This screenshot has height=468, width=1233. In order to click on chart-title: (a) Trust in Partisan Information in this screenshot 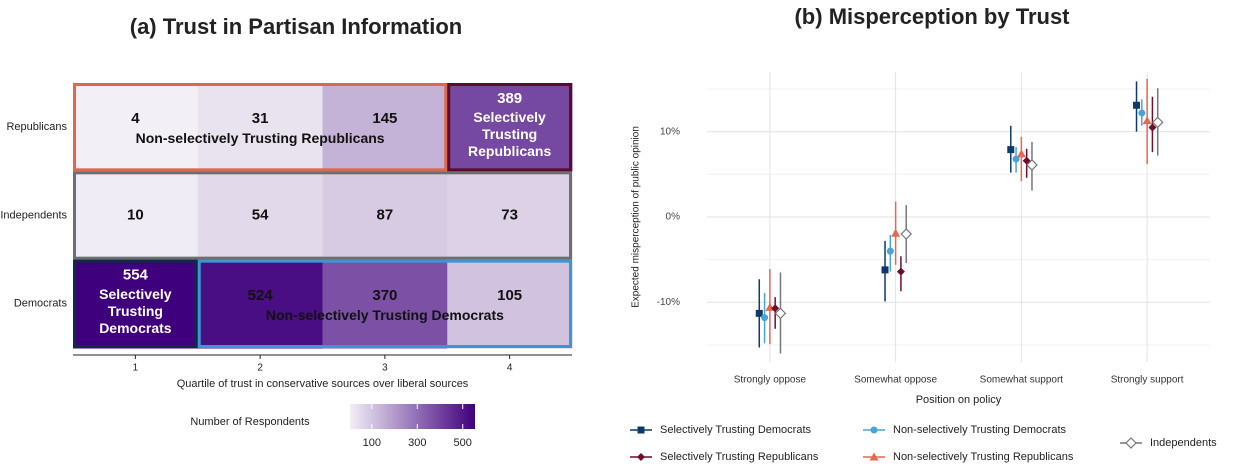, I will do `click(296, 26)`.